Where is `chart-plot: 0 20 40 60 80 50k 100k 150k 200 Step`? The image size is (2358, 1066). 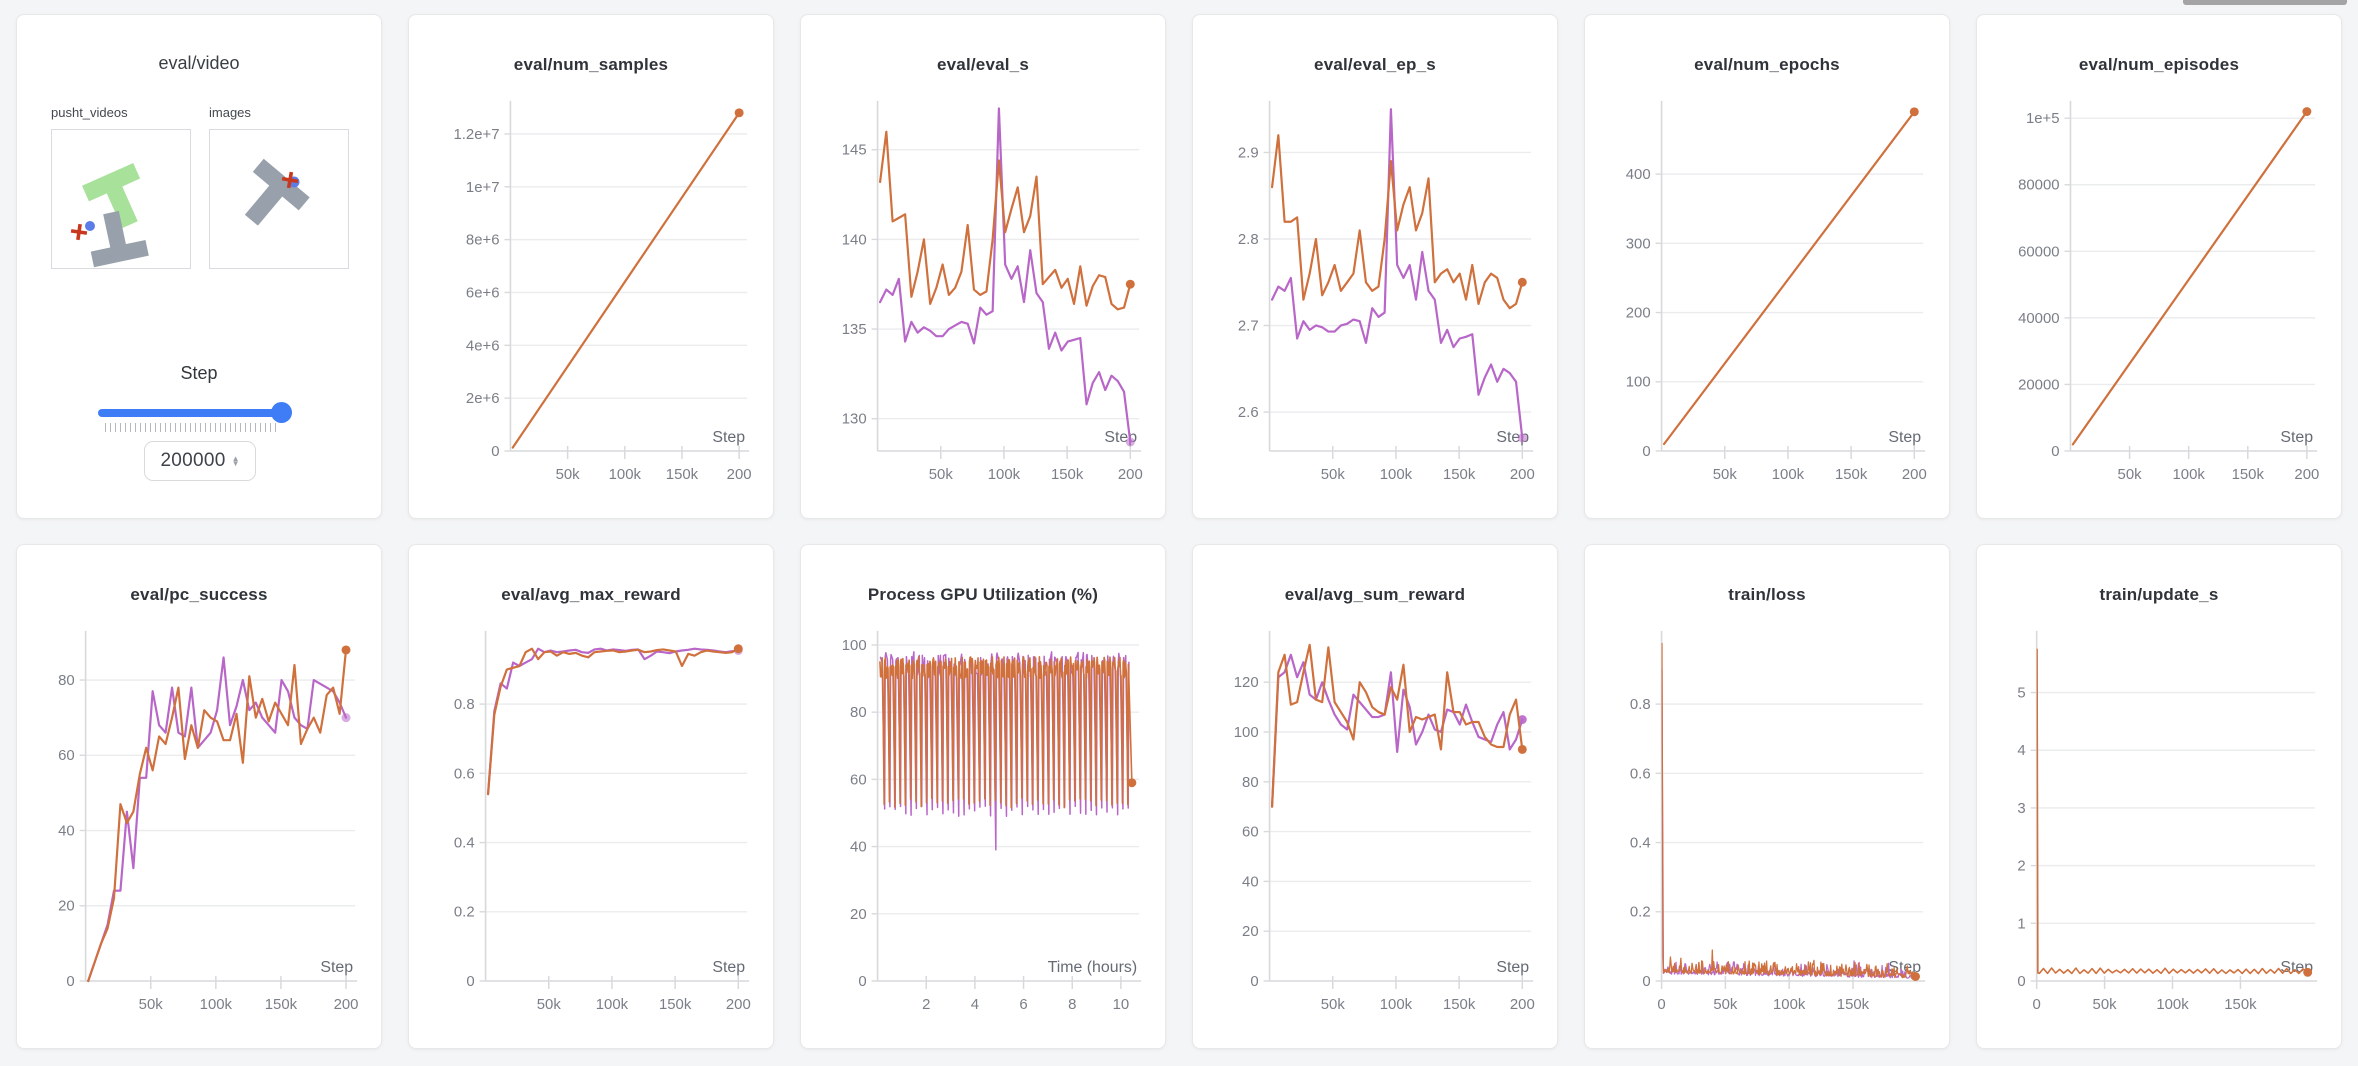
chart-plot: 0 20 40 60 80 50k 100k 150k 200 Step is located at coordinates (199, 796).